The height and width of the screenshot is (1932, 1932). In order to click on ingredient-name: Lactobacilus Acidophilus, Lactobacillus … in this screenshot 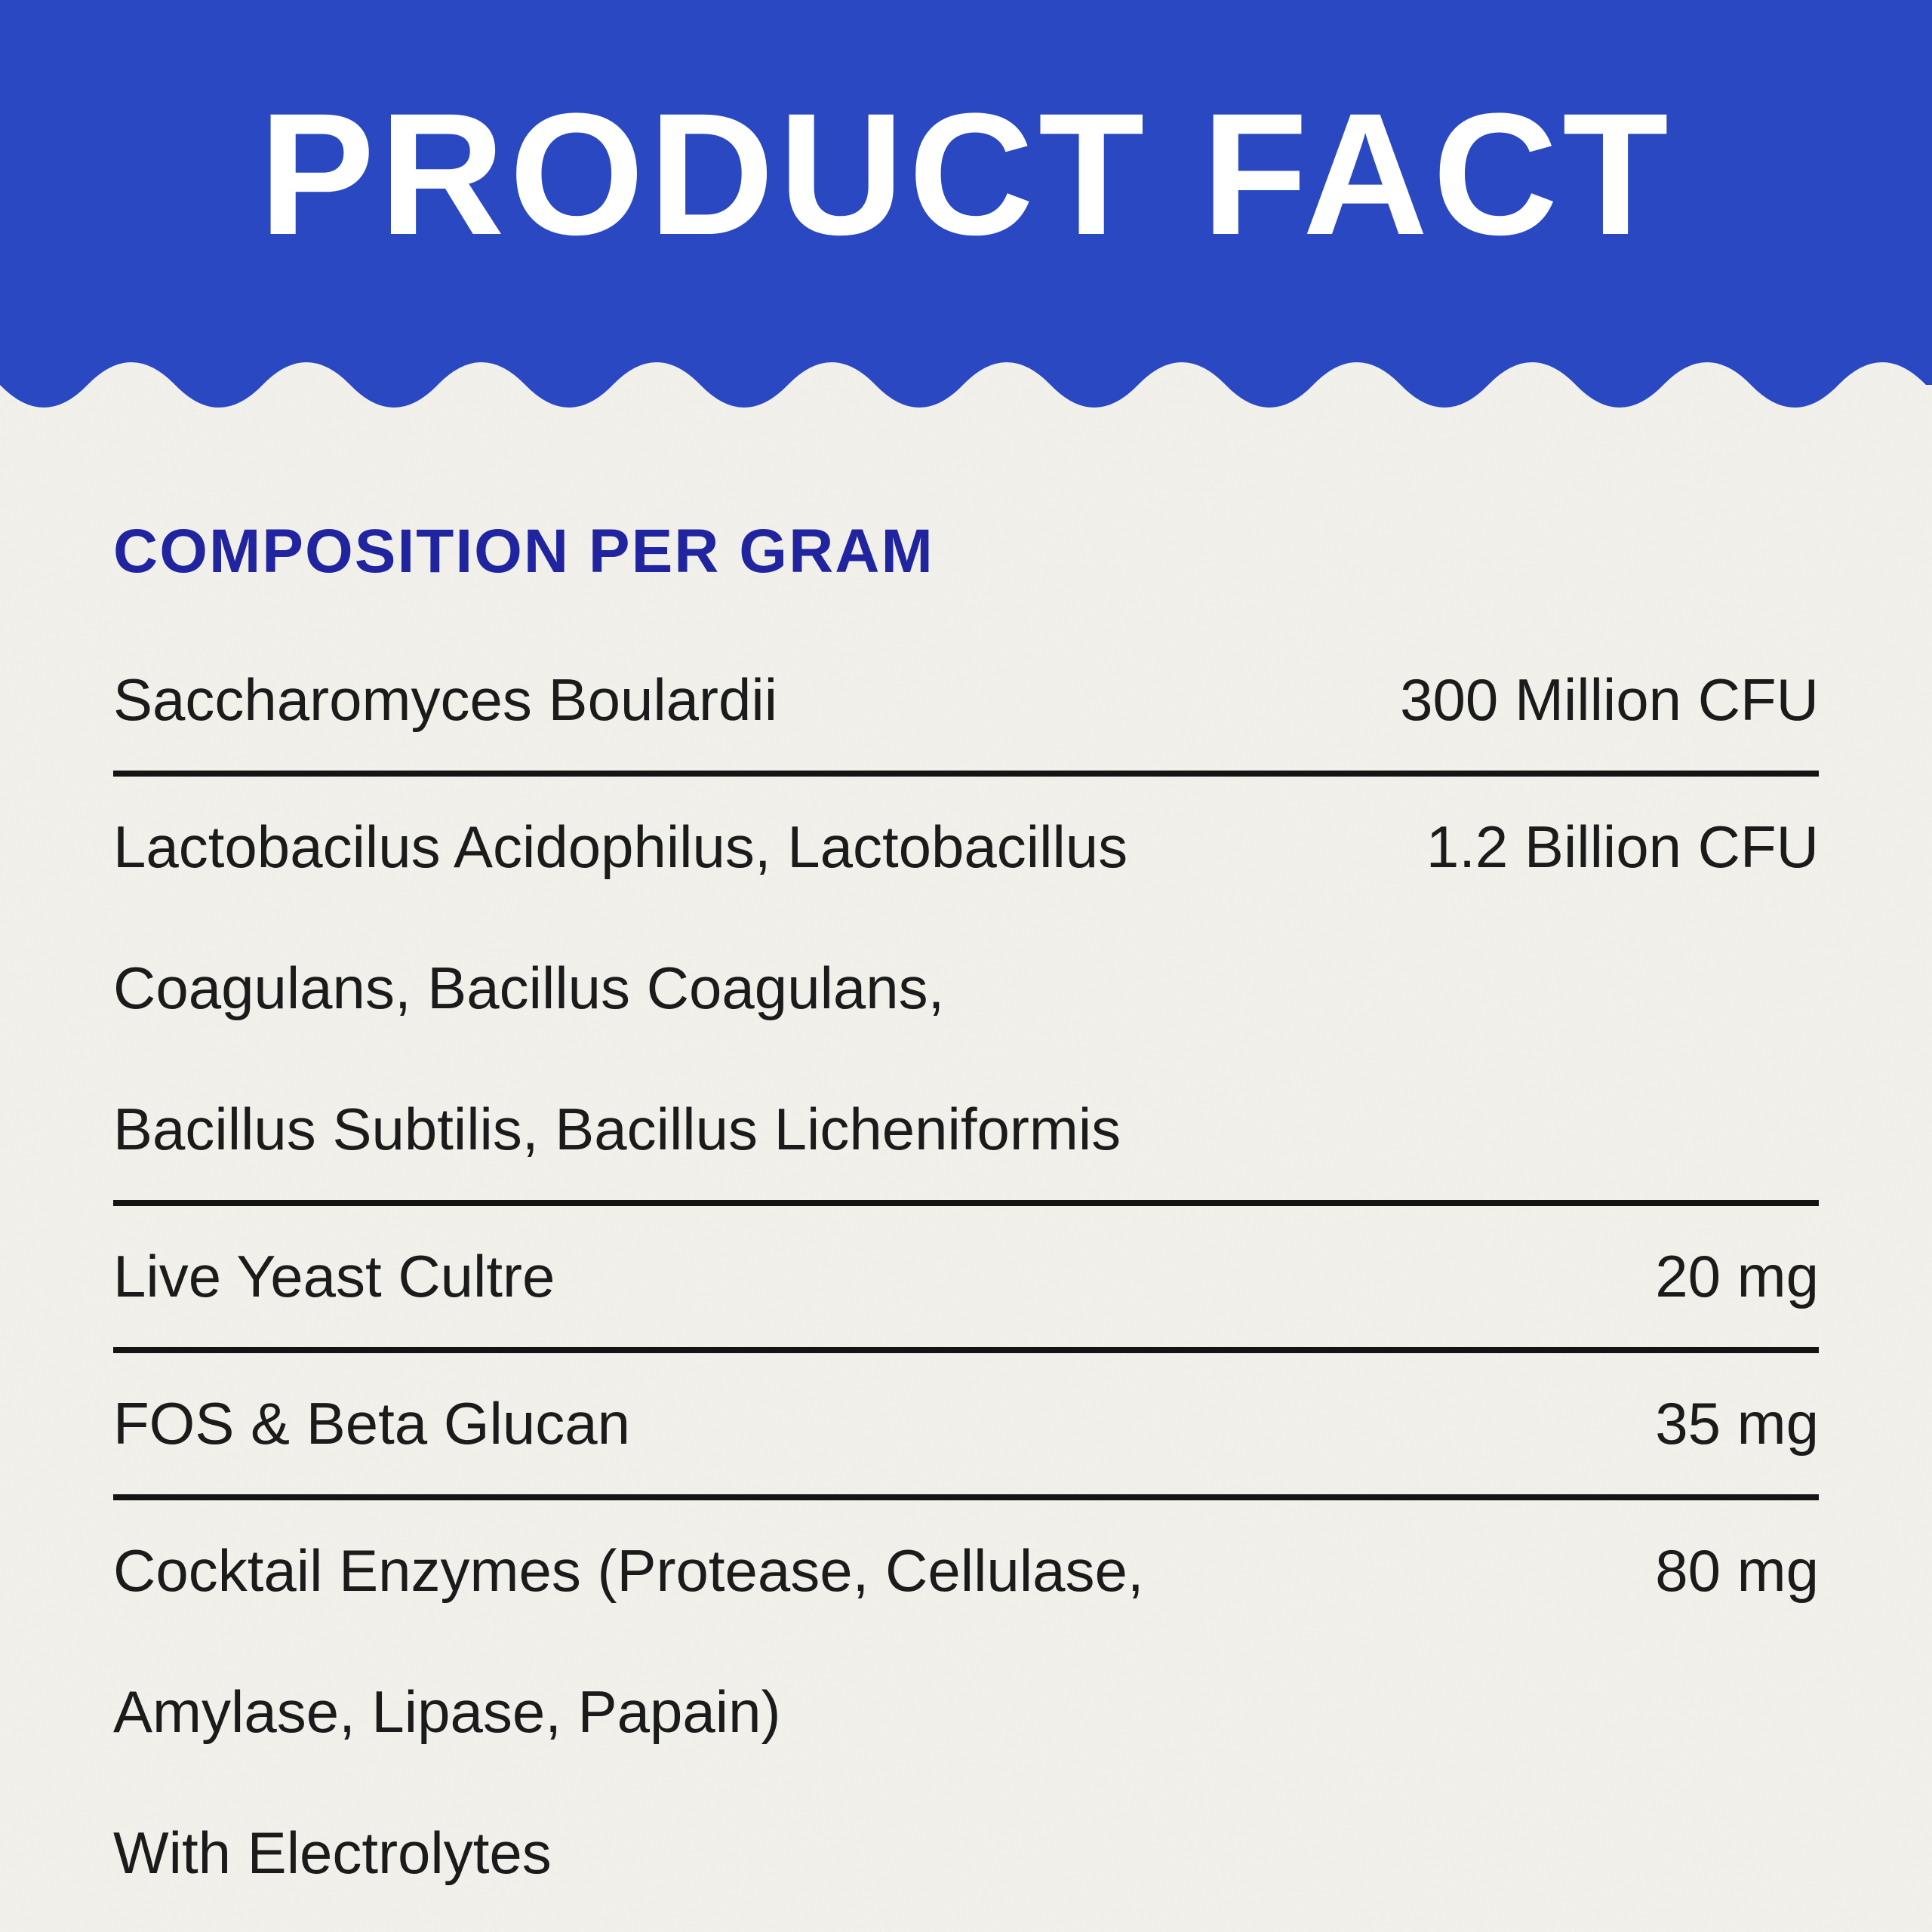, I will do `click(620, 988)`.